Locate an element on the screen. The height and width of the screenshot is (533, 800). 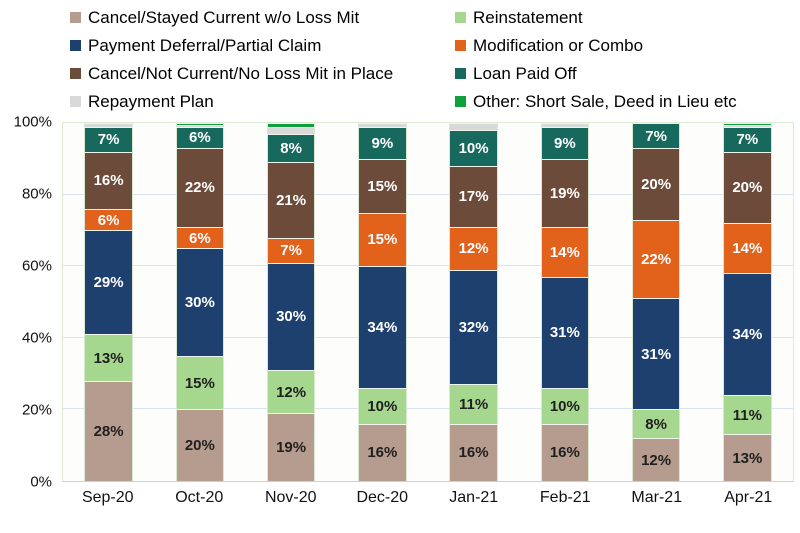
bar-column-dec-20: 16% 10% 34% 15% 15% 9% is located at coordinates (382, 302).